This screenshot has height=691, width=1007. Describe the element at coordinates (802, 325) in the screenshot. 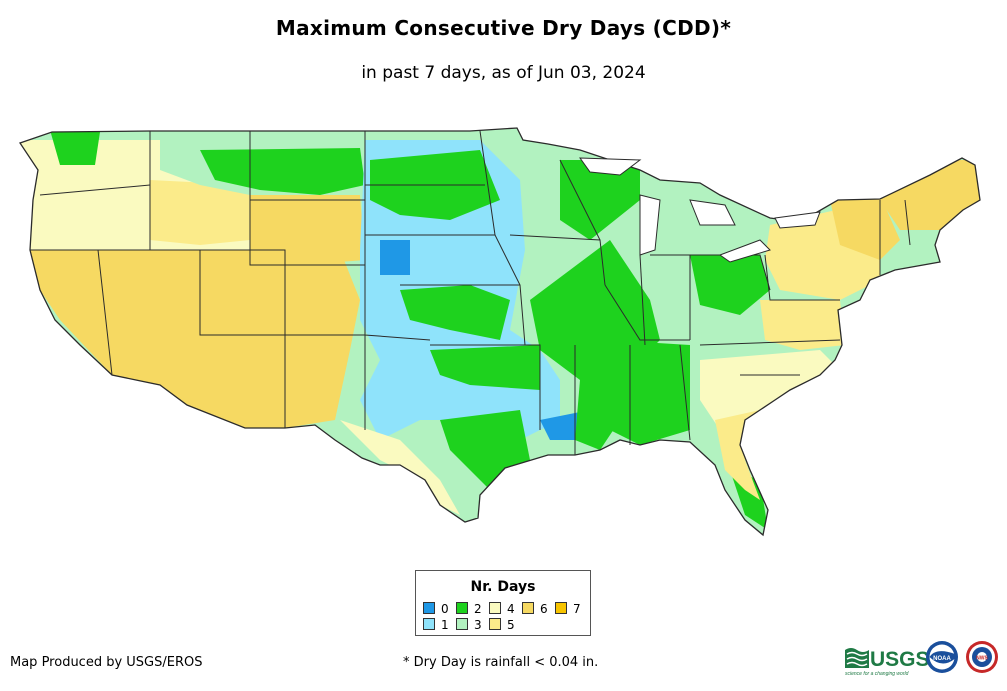

I see `region-5d-virginia` at that location.